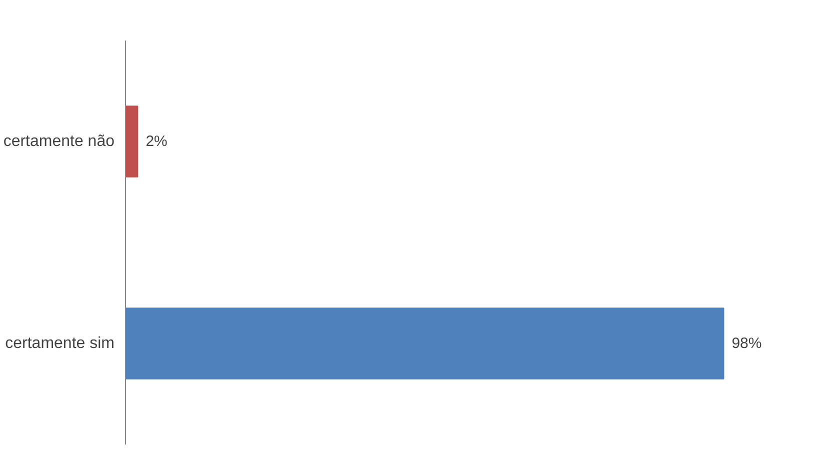 This screenshot has height=474, width=815. I want to click on data-label: 98%, so click(747, 343).